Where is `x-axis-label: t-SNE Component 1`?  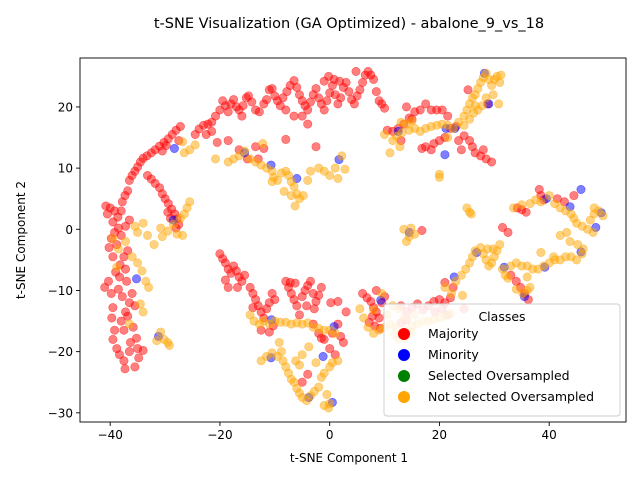 x-axis-label: t-SNE Component 1 is located at coordinates (349, 458).